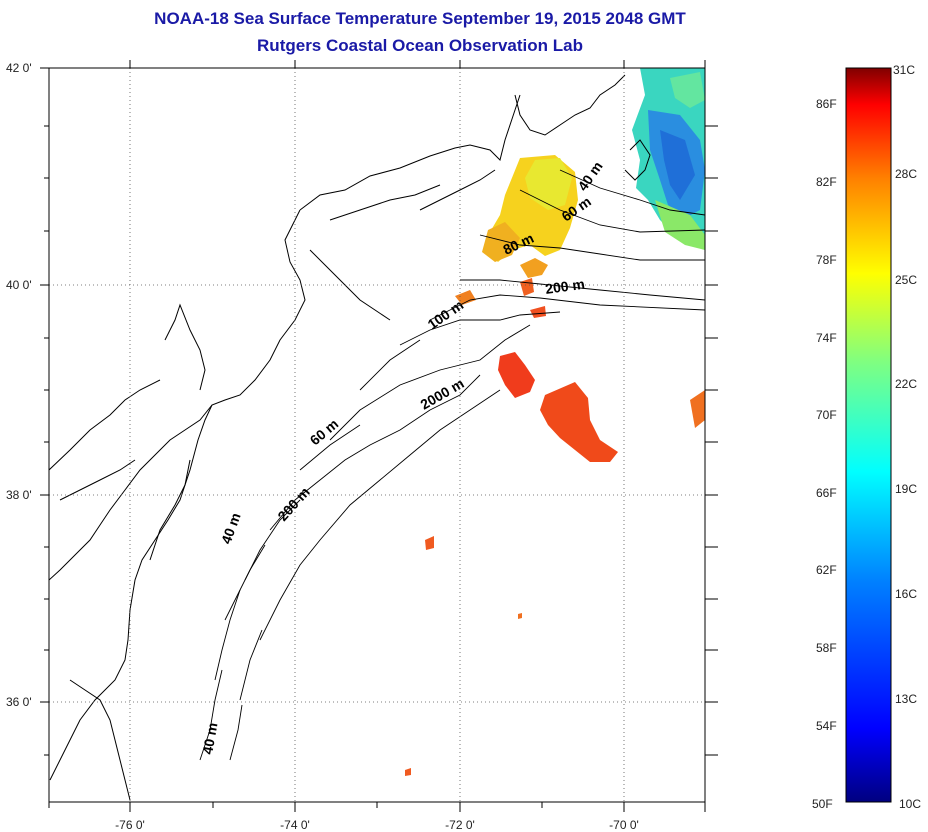  I want to click on colorbar-scale, so click(868, 435).